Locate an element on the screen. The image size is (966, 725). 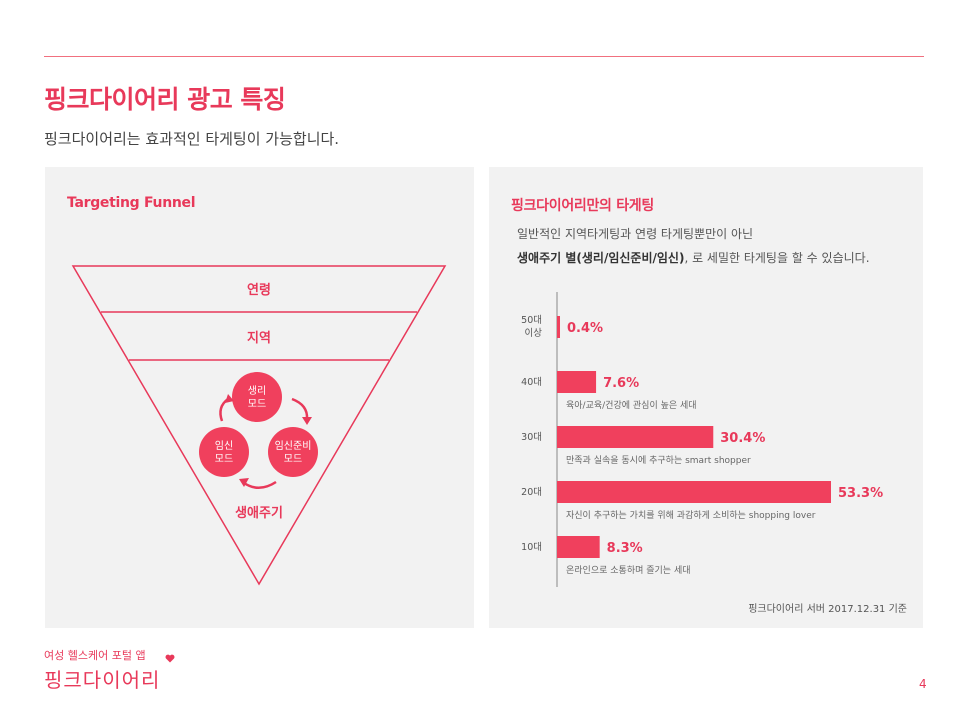
bar-value-label-2: 30.4% is located at coordinates (742, 438).